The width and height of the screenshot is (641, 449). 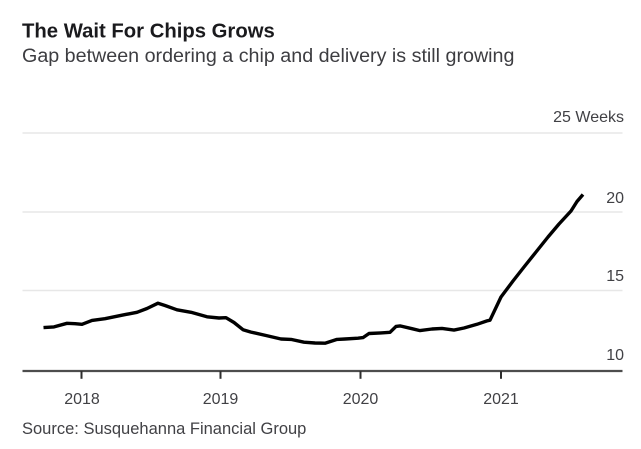 What do you see at coordinates (164, 429) in the screenshot?
I see `svg-text:Source: Susquehanna Financial: Source: Susquehanna Financial Group` at bounding box center [164, 429].